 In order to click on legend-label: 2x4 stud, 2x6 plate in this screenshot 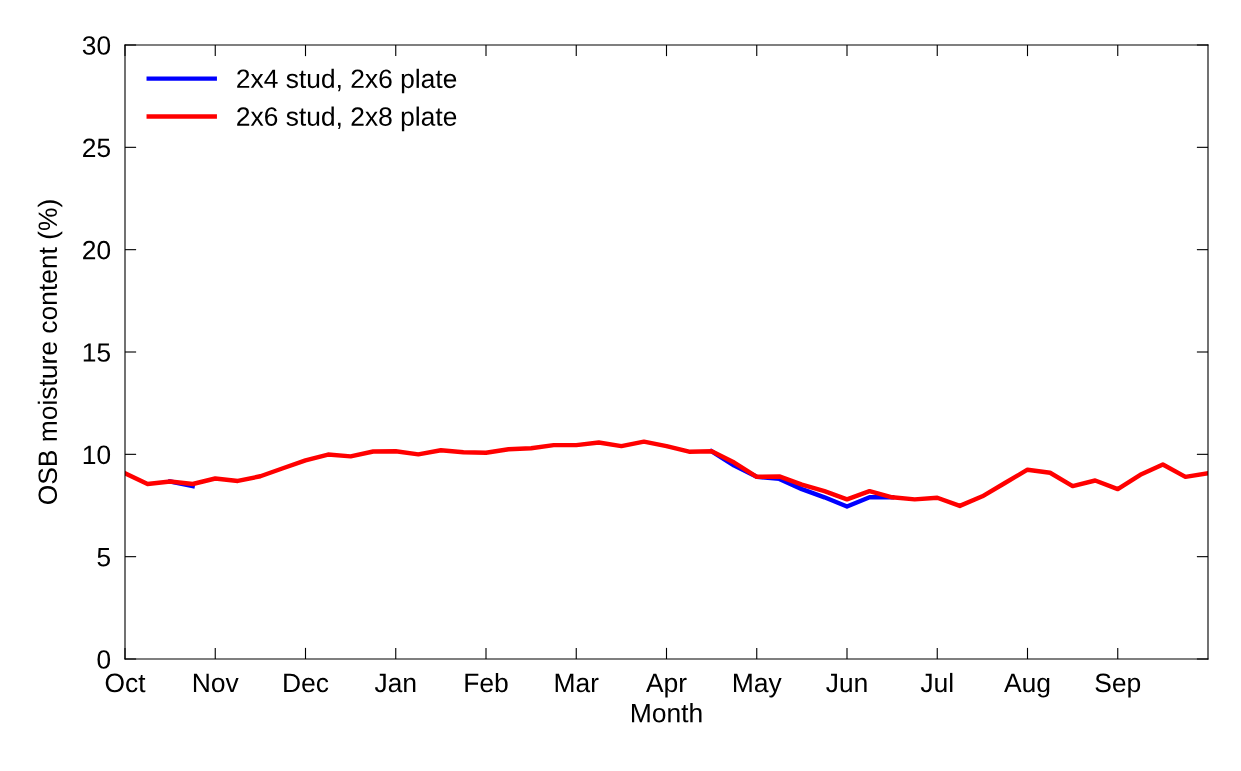, I will do `click(347, 81)`.